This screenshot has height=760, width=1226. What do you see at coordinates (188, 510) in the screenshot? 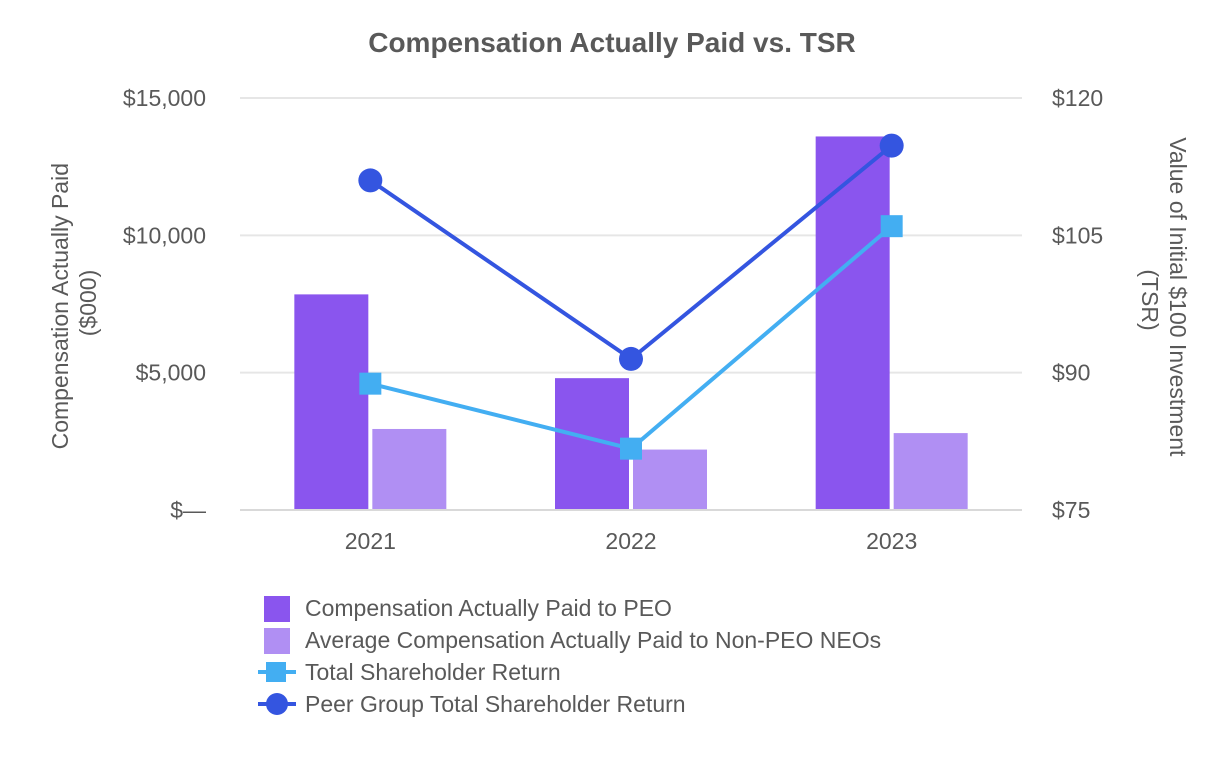
I see `left-tick-label: $—` at bounding box center [188, 510].